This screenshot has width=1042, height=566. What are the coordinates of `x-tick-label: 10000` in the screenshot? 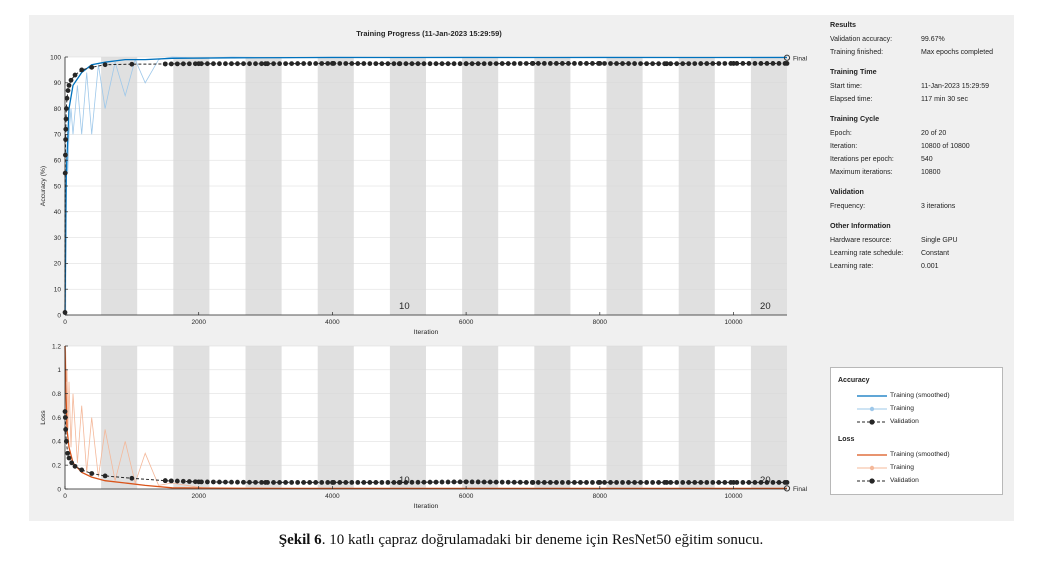 It's located at (733, 322).